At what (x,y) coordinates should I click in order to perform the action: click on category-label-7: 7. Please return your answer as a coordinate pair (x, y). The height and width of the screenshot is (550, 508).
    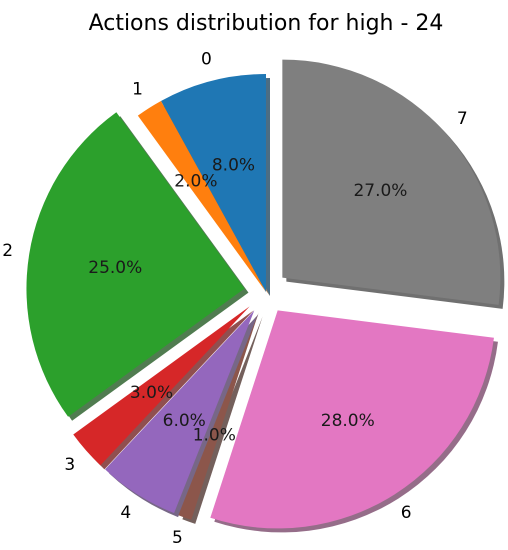
    Looking at the image, I should click on (462, 119).